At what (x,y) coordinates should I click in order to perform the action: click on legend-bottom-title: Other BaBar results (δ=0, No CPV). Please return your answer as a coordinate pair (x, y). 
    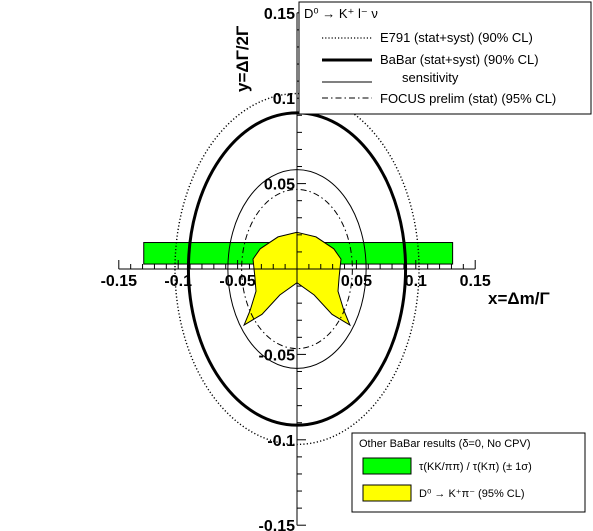
    Looking at the image, I should click on (445, 444).